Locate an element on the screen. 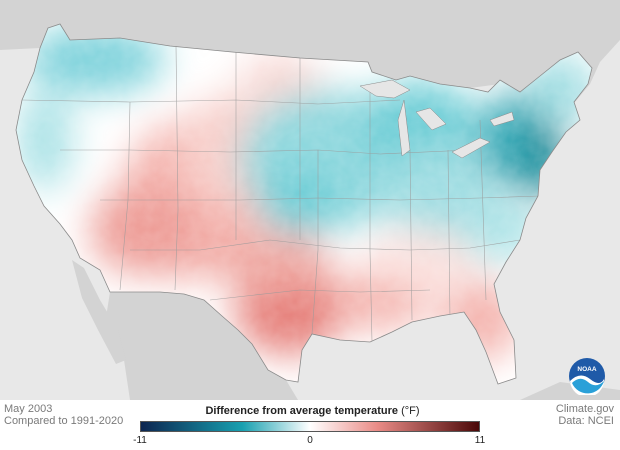  cuba-landmass is located at coordinates (570, 391).